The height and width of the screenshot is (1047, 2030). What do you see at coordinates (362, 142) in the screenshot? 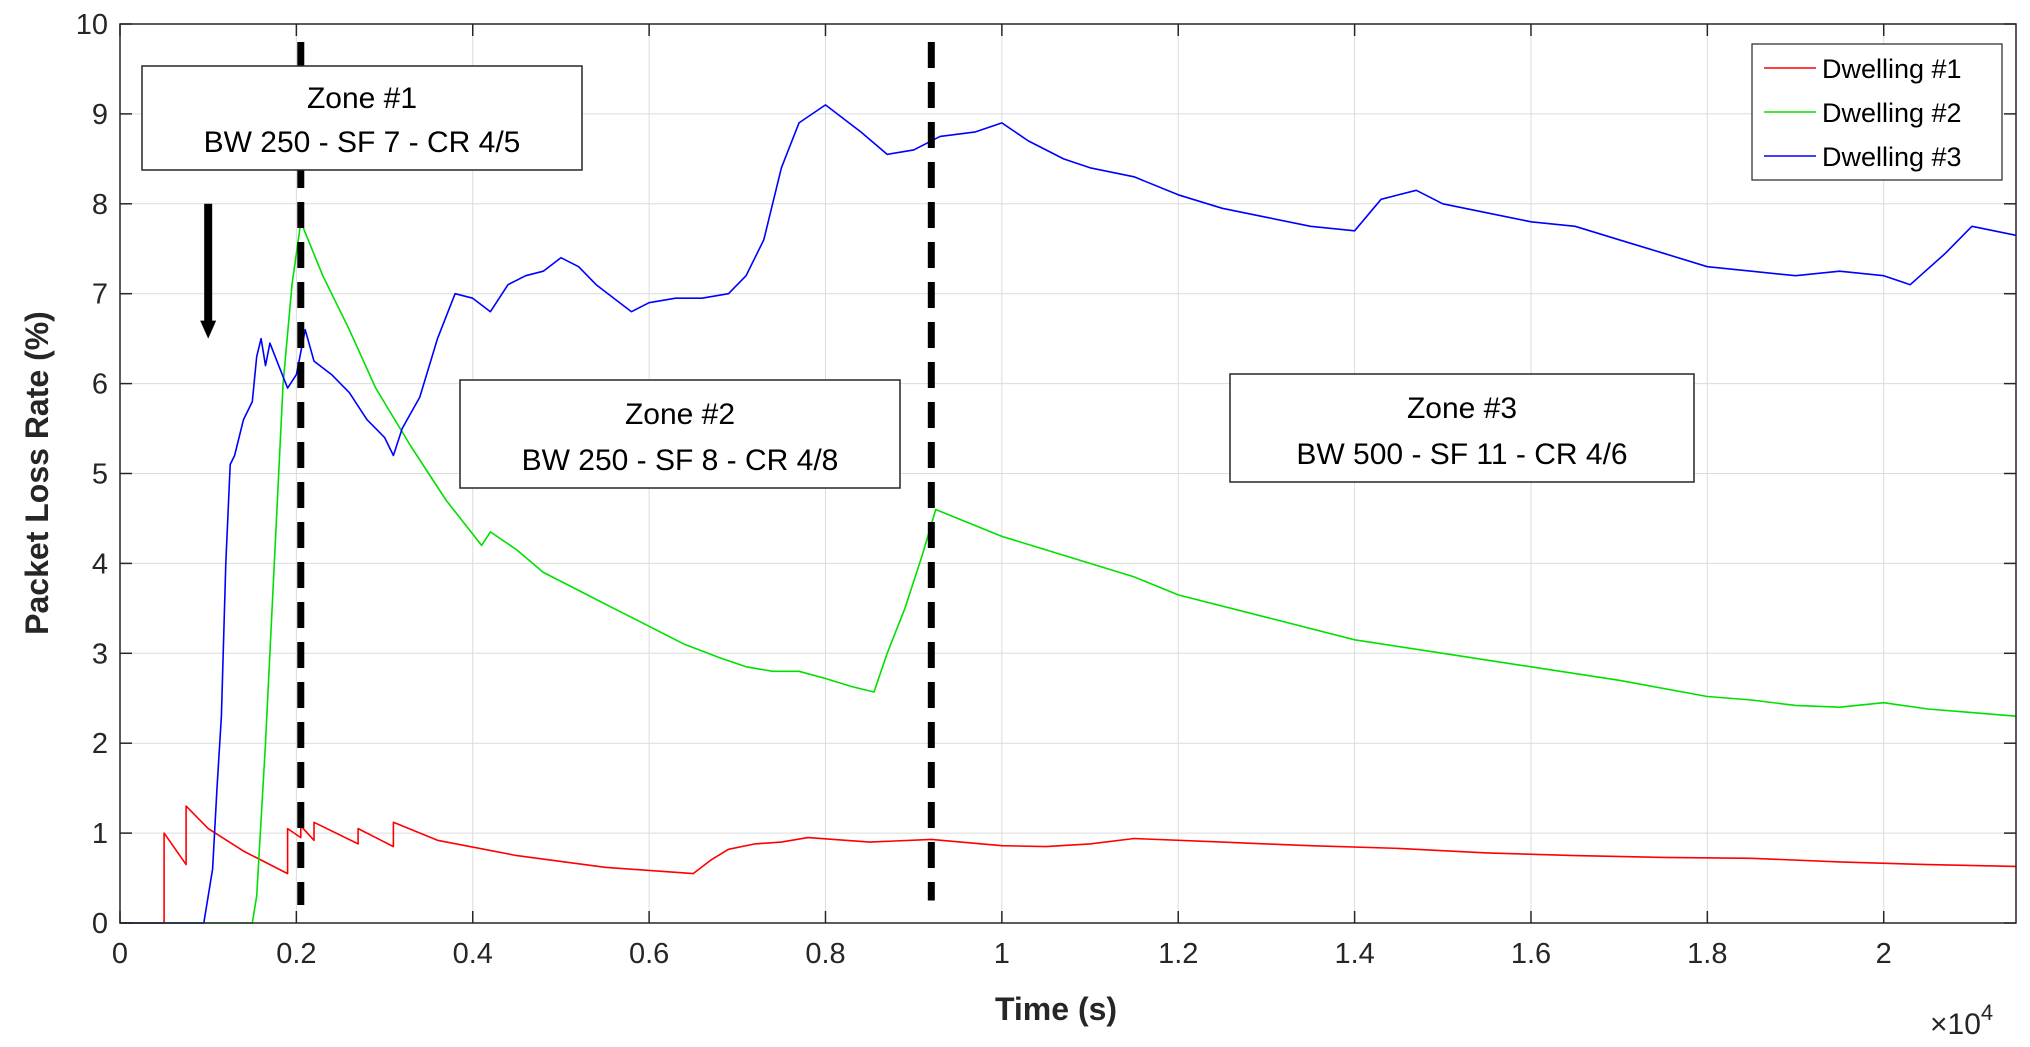
I see `zone-1-params: BW 250 - SF 7 - CR 4/5` at bounding box center [362, 142].